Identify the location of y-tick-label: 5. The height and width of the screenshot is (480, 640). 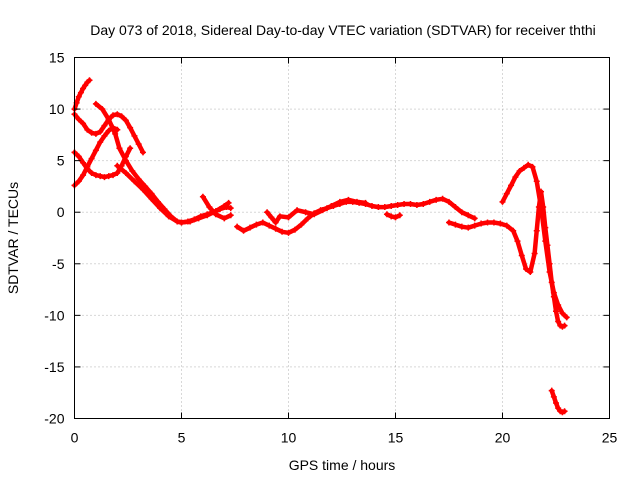
(61, 161).